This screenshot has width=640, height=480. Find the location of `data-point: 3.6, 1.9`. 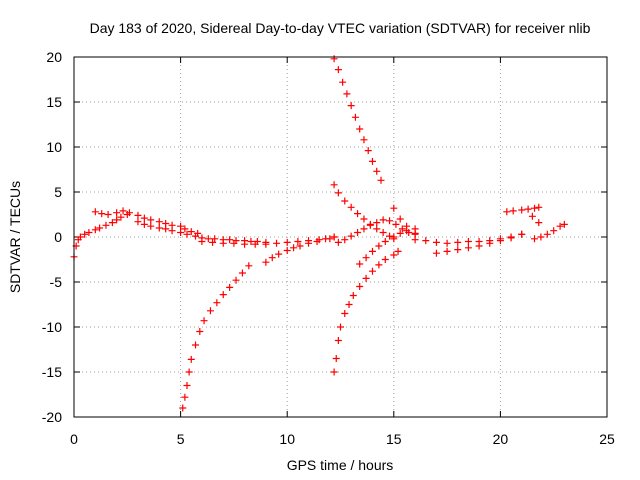

data-point: 3.6, 1.9 is located at coordinates (151, 220).